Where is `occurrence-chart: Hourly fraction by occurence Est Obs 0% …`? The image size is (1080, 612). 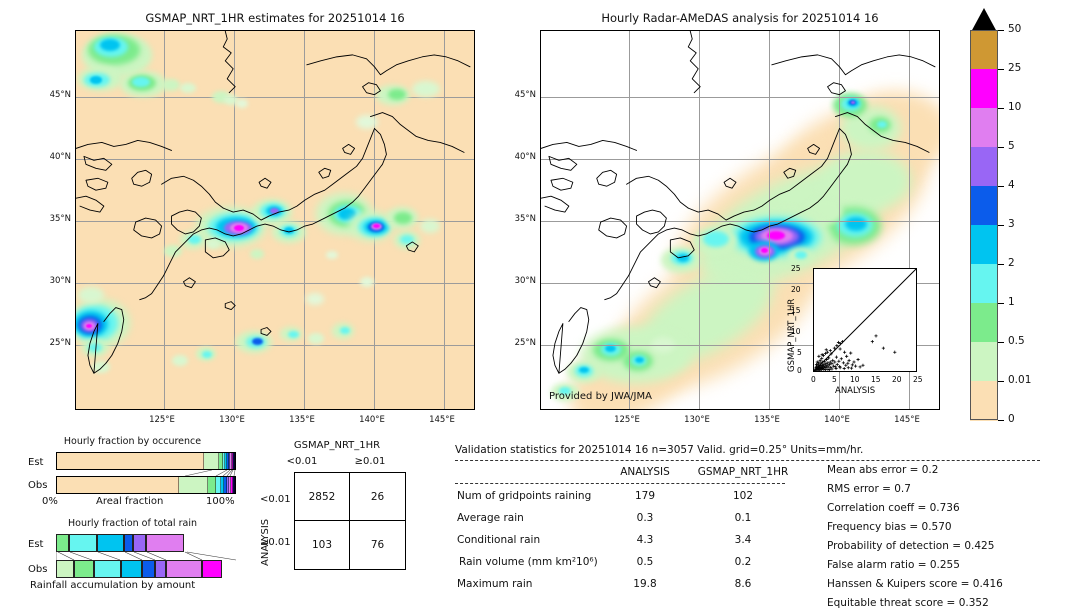 occurrence-chart: Hourly fraction by occurence Est Obs 0% … is located at coordinates (132, 471).